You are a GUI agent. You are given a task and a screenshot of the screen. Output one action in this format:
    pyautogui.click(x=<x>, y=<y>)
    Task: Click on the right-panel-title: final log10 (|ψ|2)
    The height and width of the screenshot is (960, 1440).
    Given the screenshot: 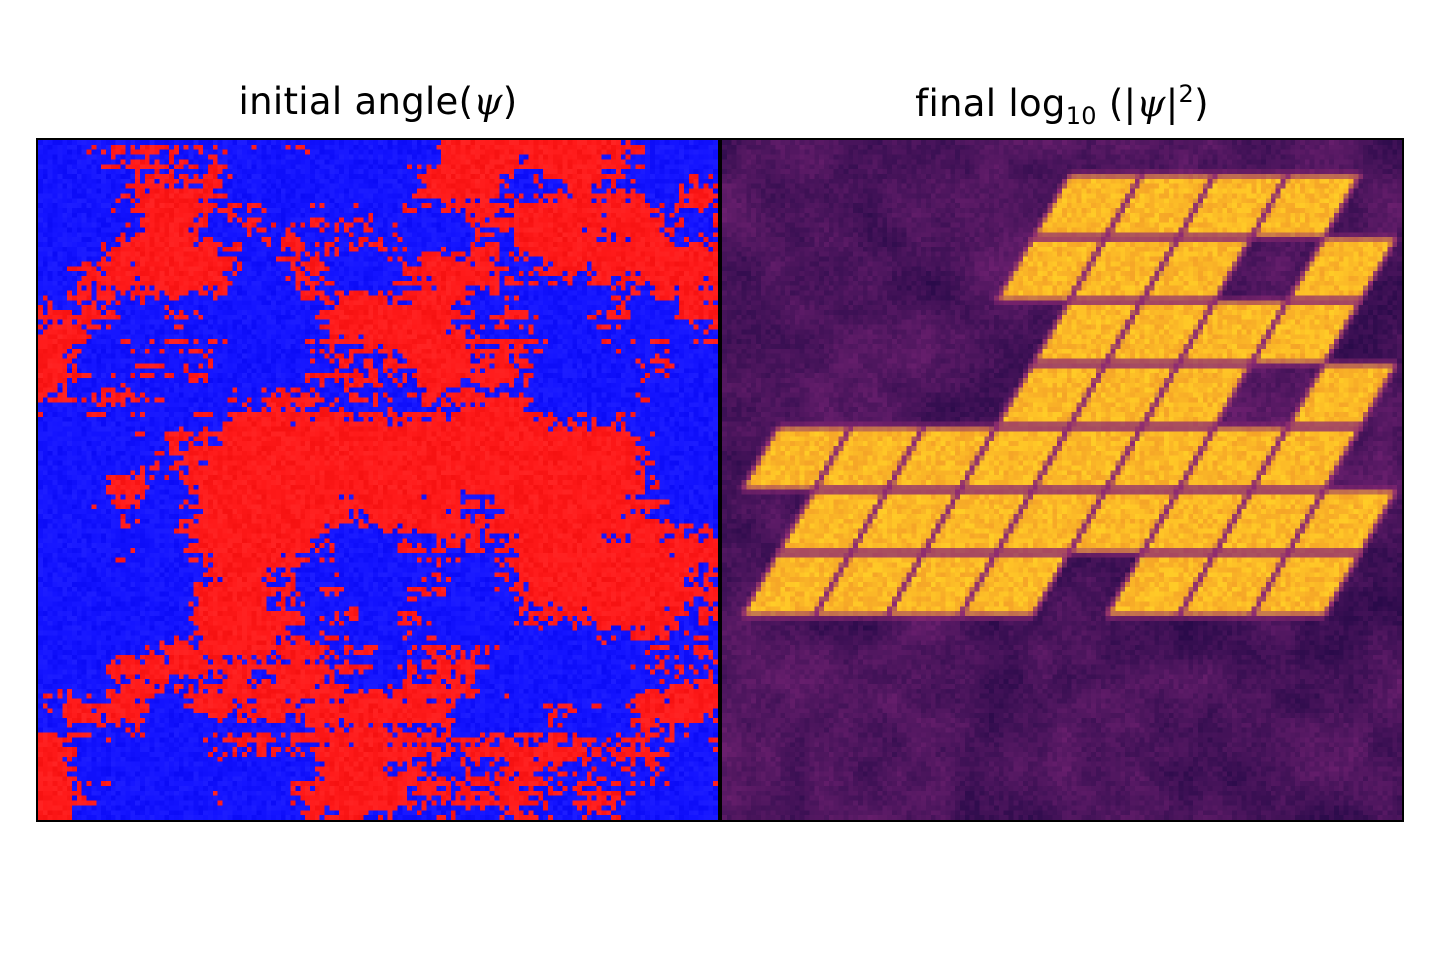 What is the action you would take?
    pyautogui.click(x=1062, y=105)
    